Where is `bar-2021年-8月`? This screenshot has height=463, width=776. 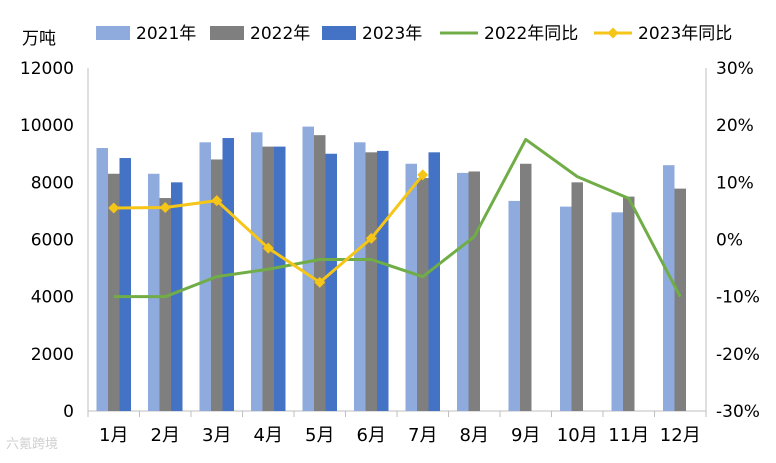
bar-2021年-8月 is located at coordinates (463, 291).